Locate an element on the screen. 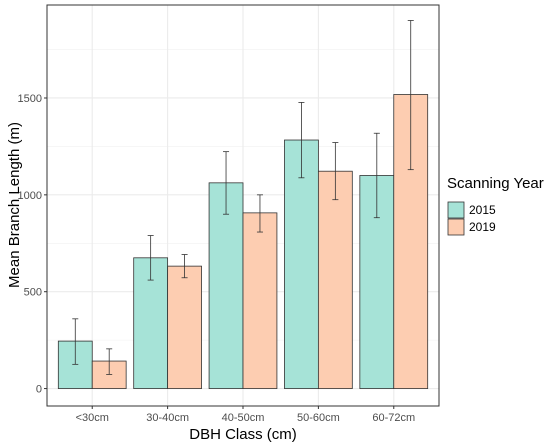 Image resolution: width=550 pixels, height=446 pixels. x-tick-label: 30-40cm is located at coordinates (167, 418).